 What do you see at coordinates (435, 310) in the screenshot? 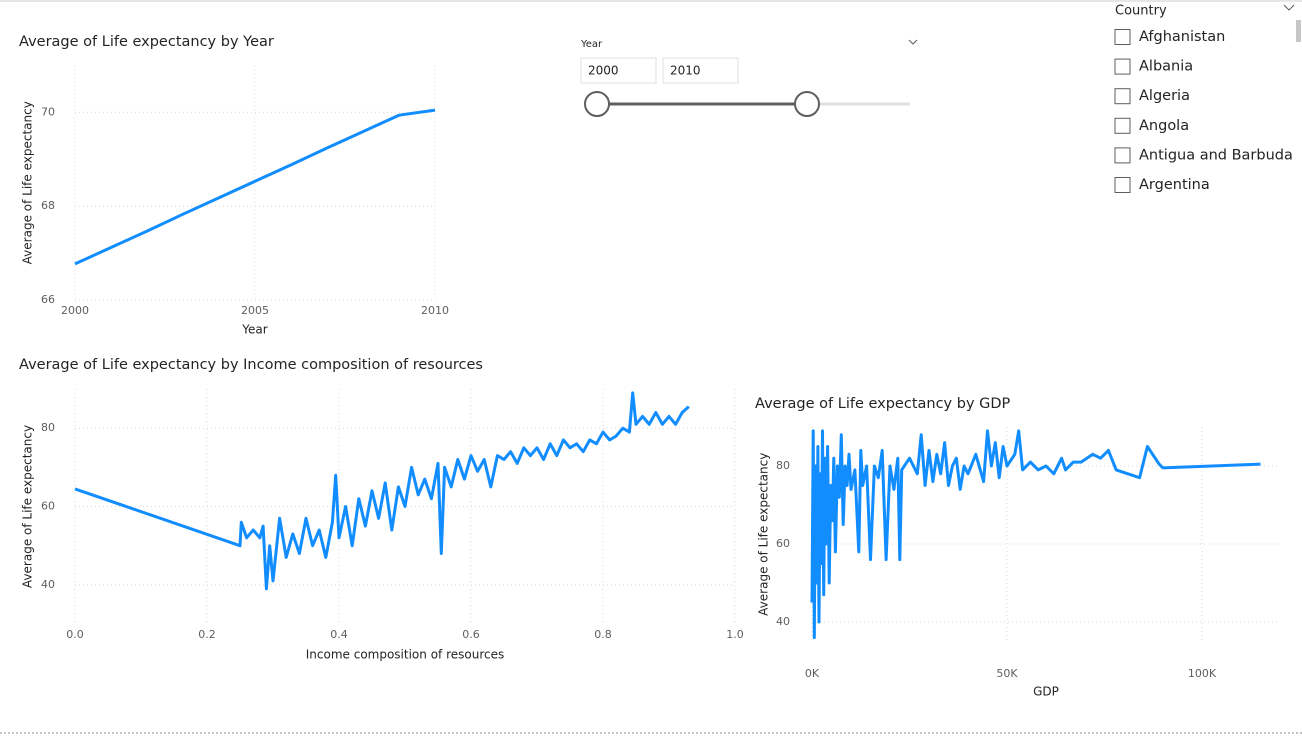
I see `x-tick-label: 2010` at bounding box center [435, 310].